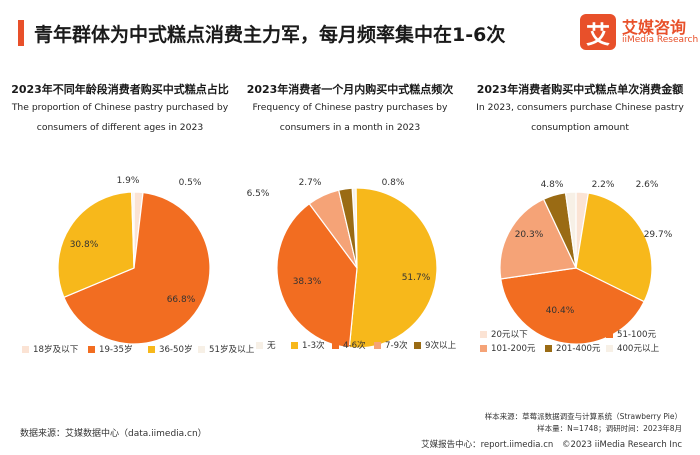 The height and width of the screenshot is (455, 700). What do you see at coordinates (609, 428) in the screenshot?
I see `sample-info-note: 样本量：N=1748；调研时间：2023年8月` at bounding box center [609, 428].